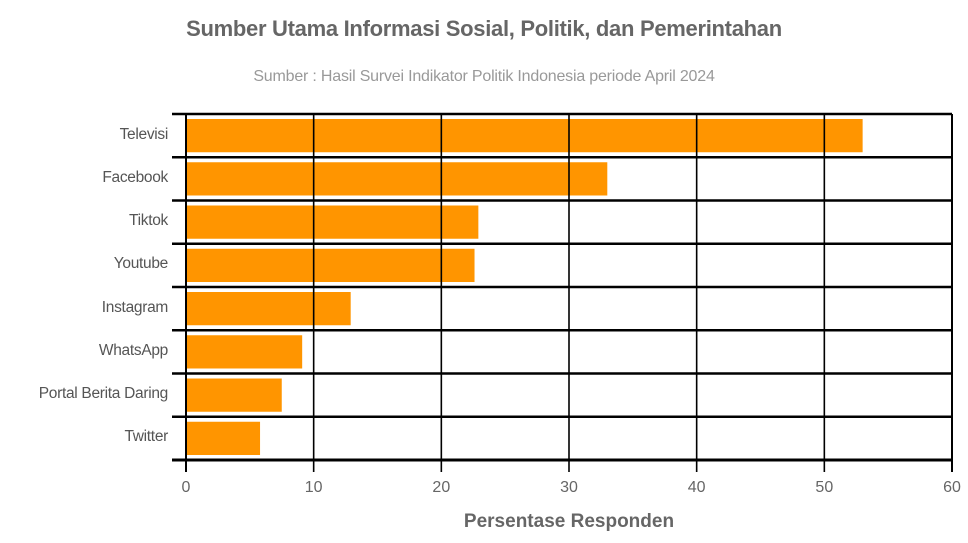 This screenshot has width=968, height=543. Describe the element at coordinates (234, 395) in the screenshot. I see `bar-portal-berita-daring` at that location.